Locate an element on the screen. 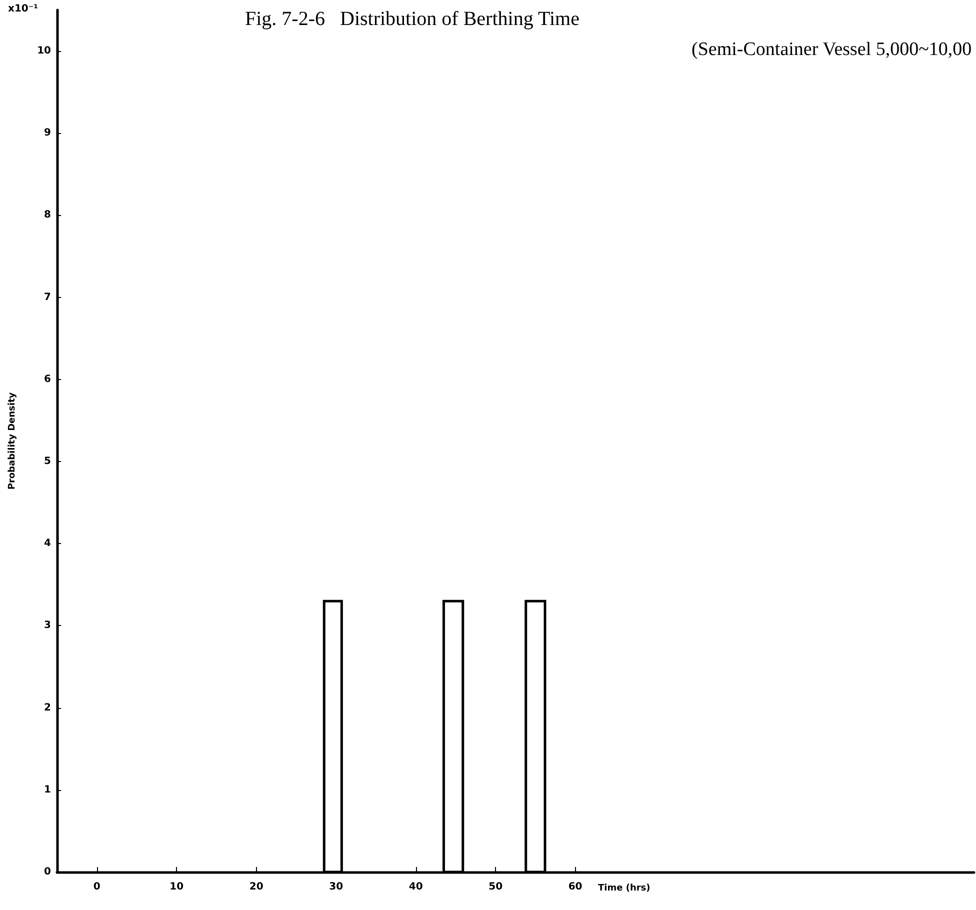  y-tick-label: 9 is located at coordinates (48, 133).